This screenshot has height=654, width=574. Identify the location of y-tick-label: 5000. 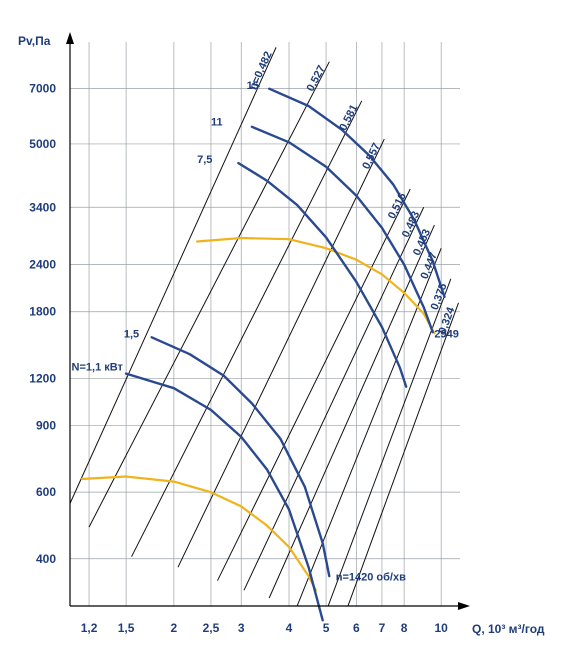
(42, 144).